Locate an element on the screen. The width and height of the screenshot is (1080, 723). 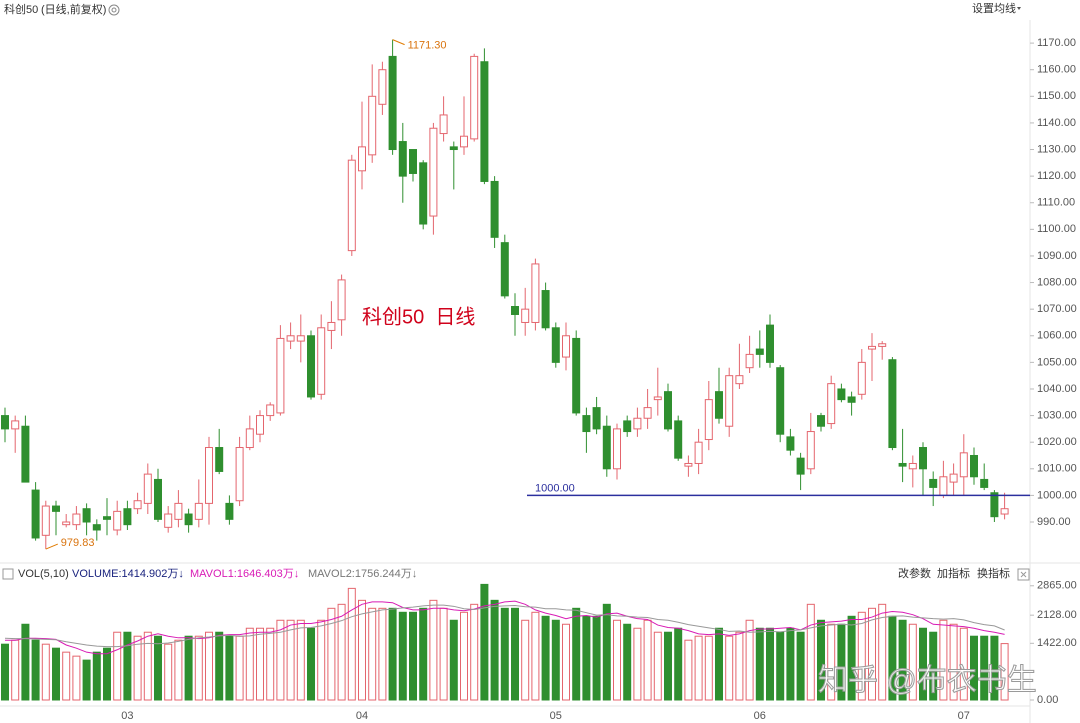
close-box is located at coordinates (1023, 574).